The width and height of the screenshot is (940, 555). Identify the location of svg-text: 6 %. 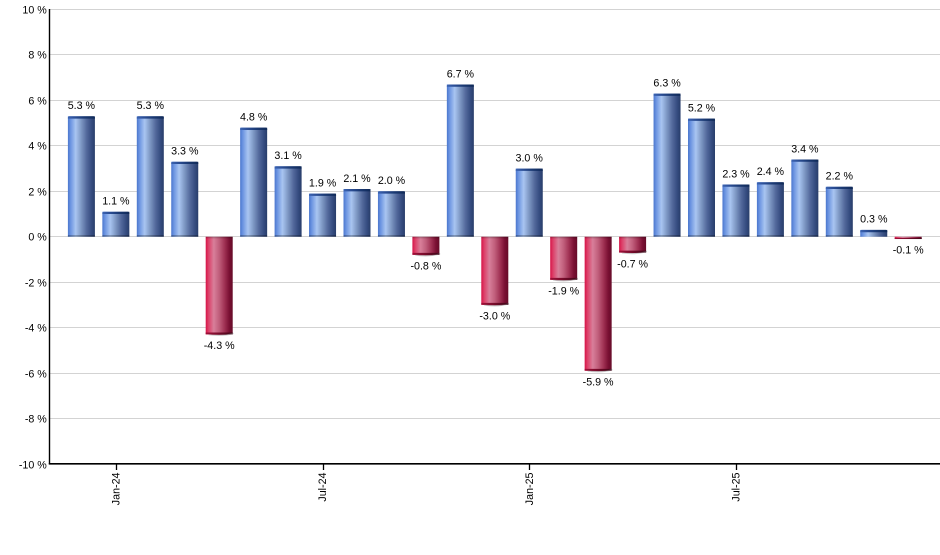
(37, 102).